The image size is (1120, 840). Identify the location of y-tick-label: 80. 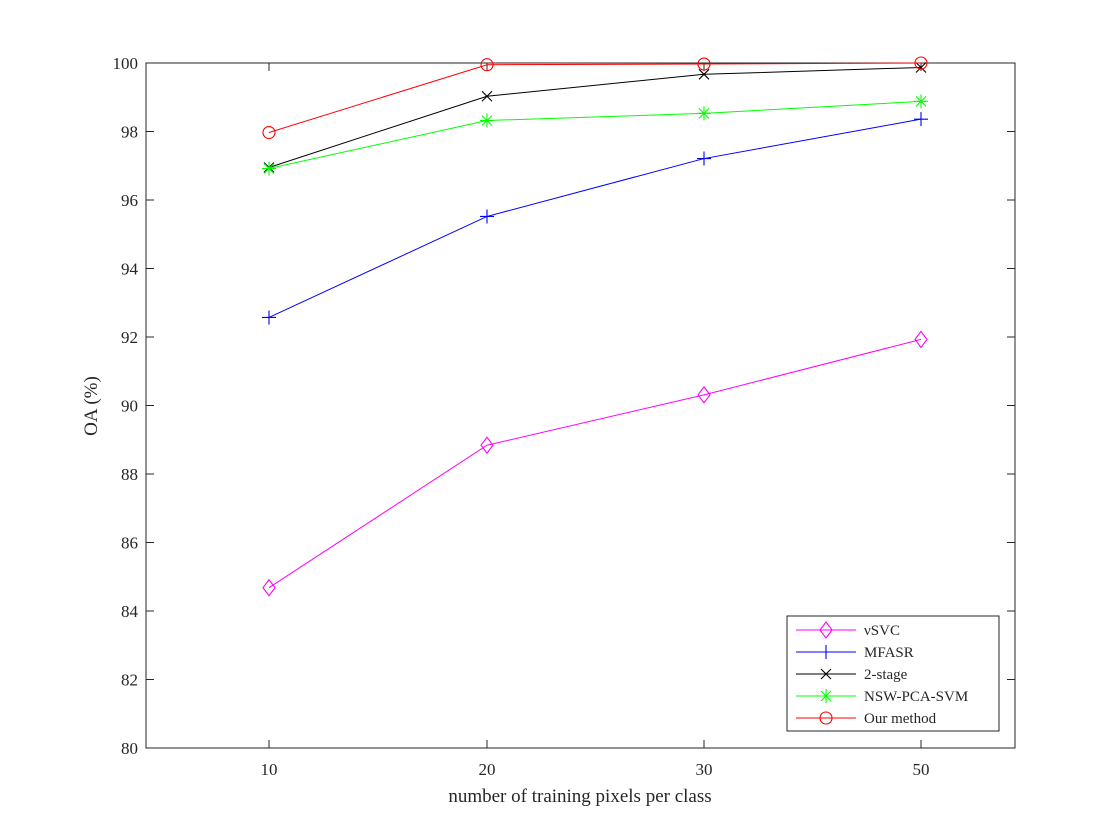
(129, 748).